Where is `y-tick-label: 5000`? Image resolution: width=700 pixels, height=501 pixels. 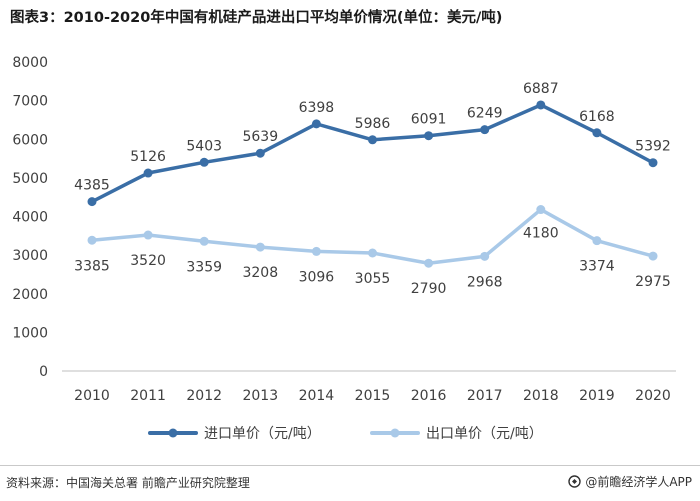
y-tick-label: 5000 is located at coordinates (30, 179).